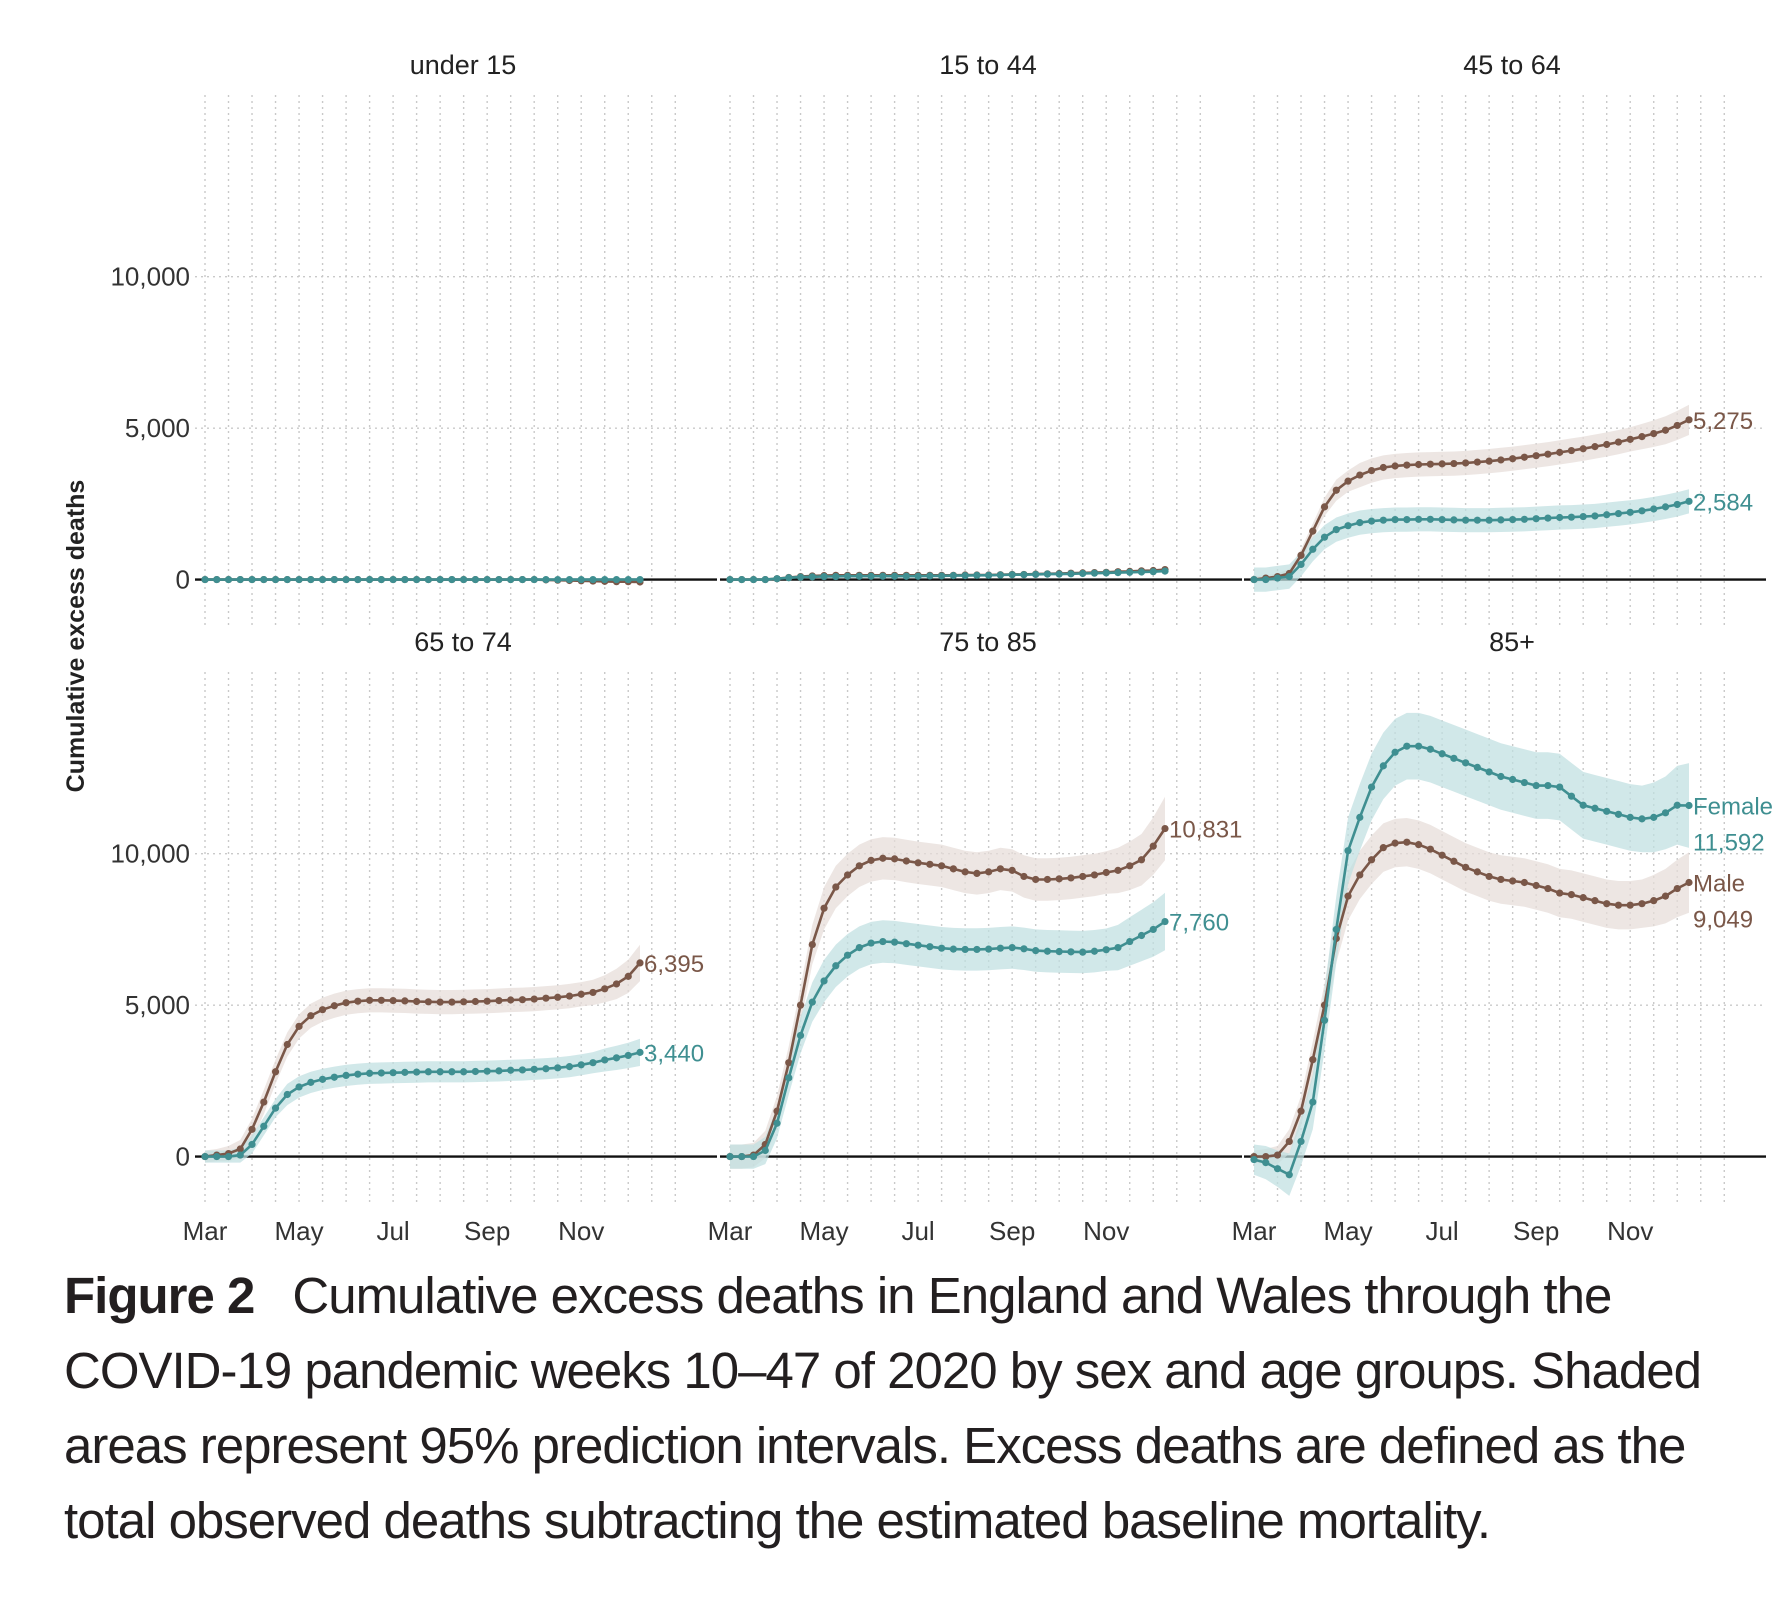  I want to click on x-tick-label: Nov, so click(581, 1231).